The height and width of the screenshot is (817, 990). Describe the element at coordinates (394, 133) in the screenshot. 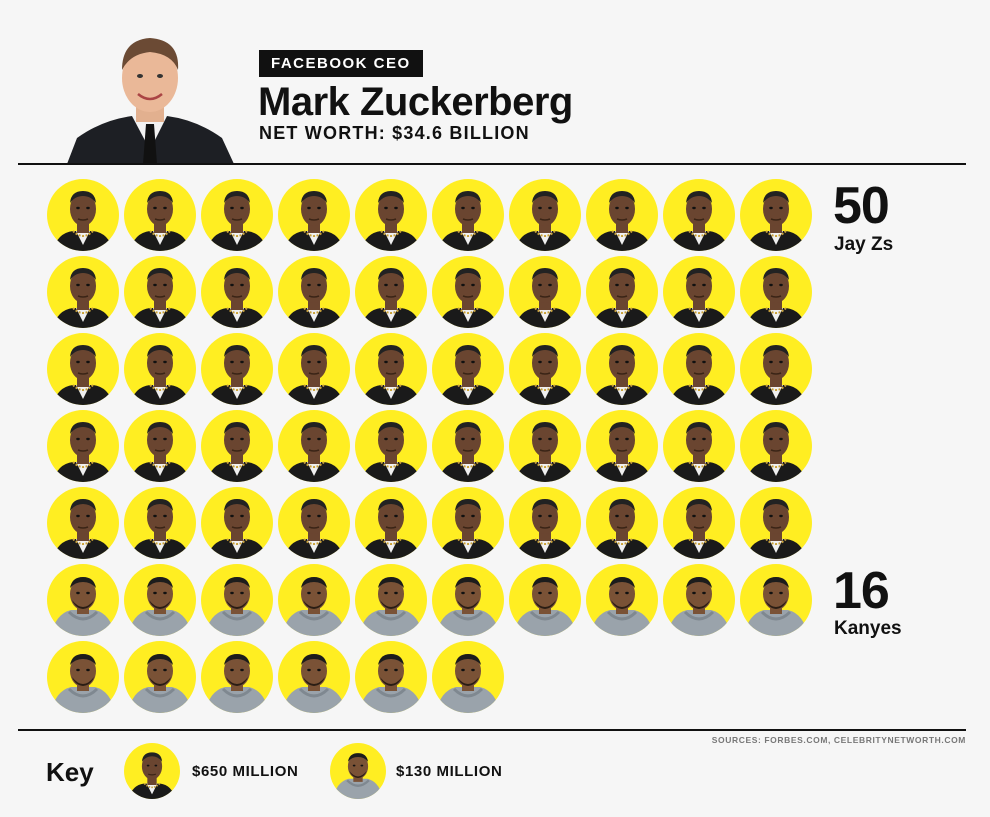

I see `net-worth-subtitle: NET WORTH: $34.6 BILLION` at that location.